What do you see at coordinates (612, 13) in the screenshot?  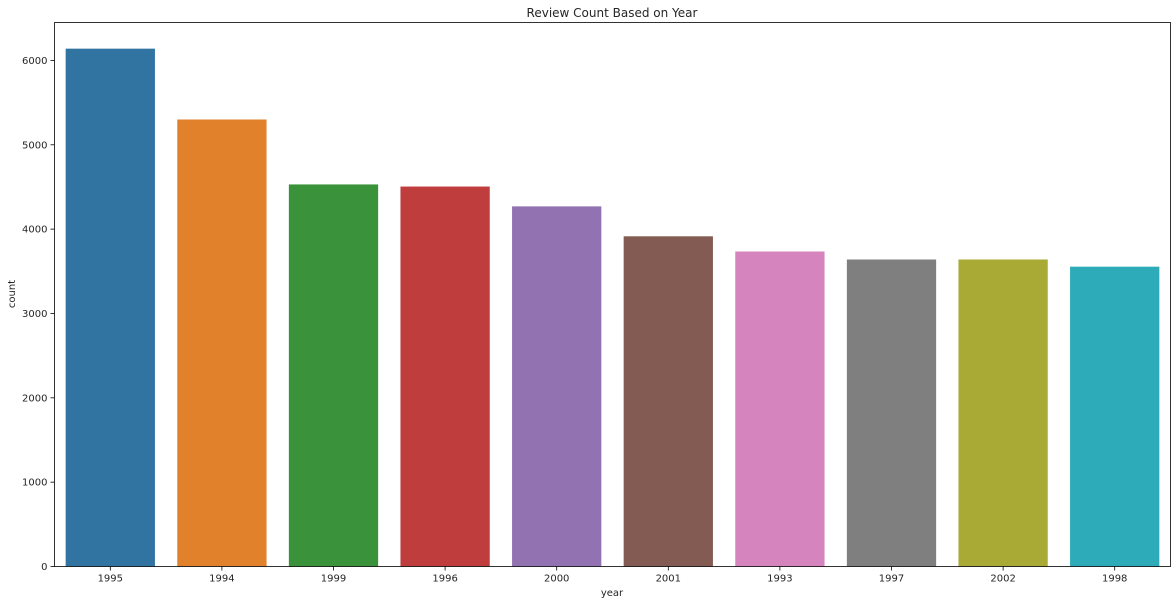 I see `chart-title: Review Count Based on Year` at bounding box center [612, 13].